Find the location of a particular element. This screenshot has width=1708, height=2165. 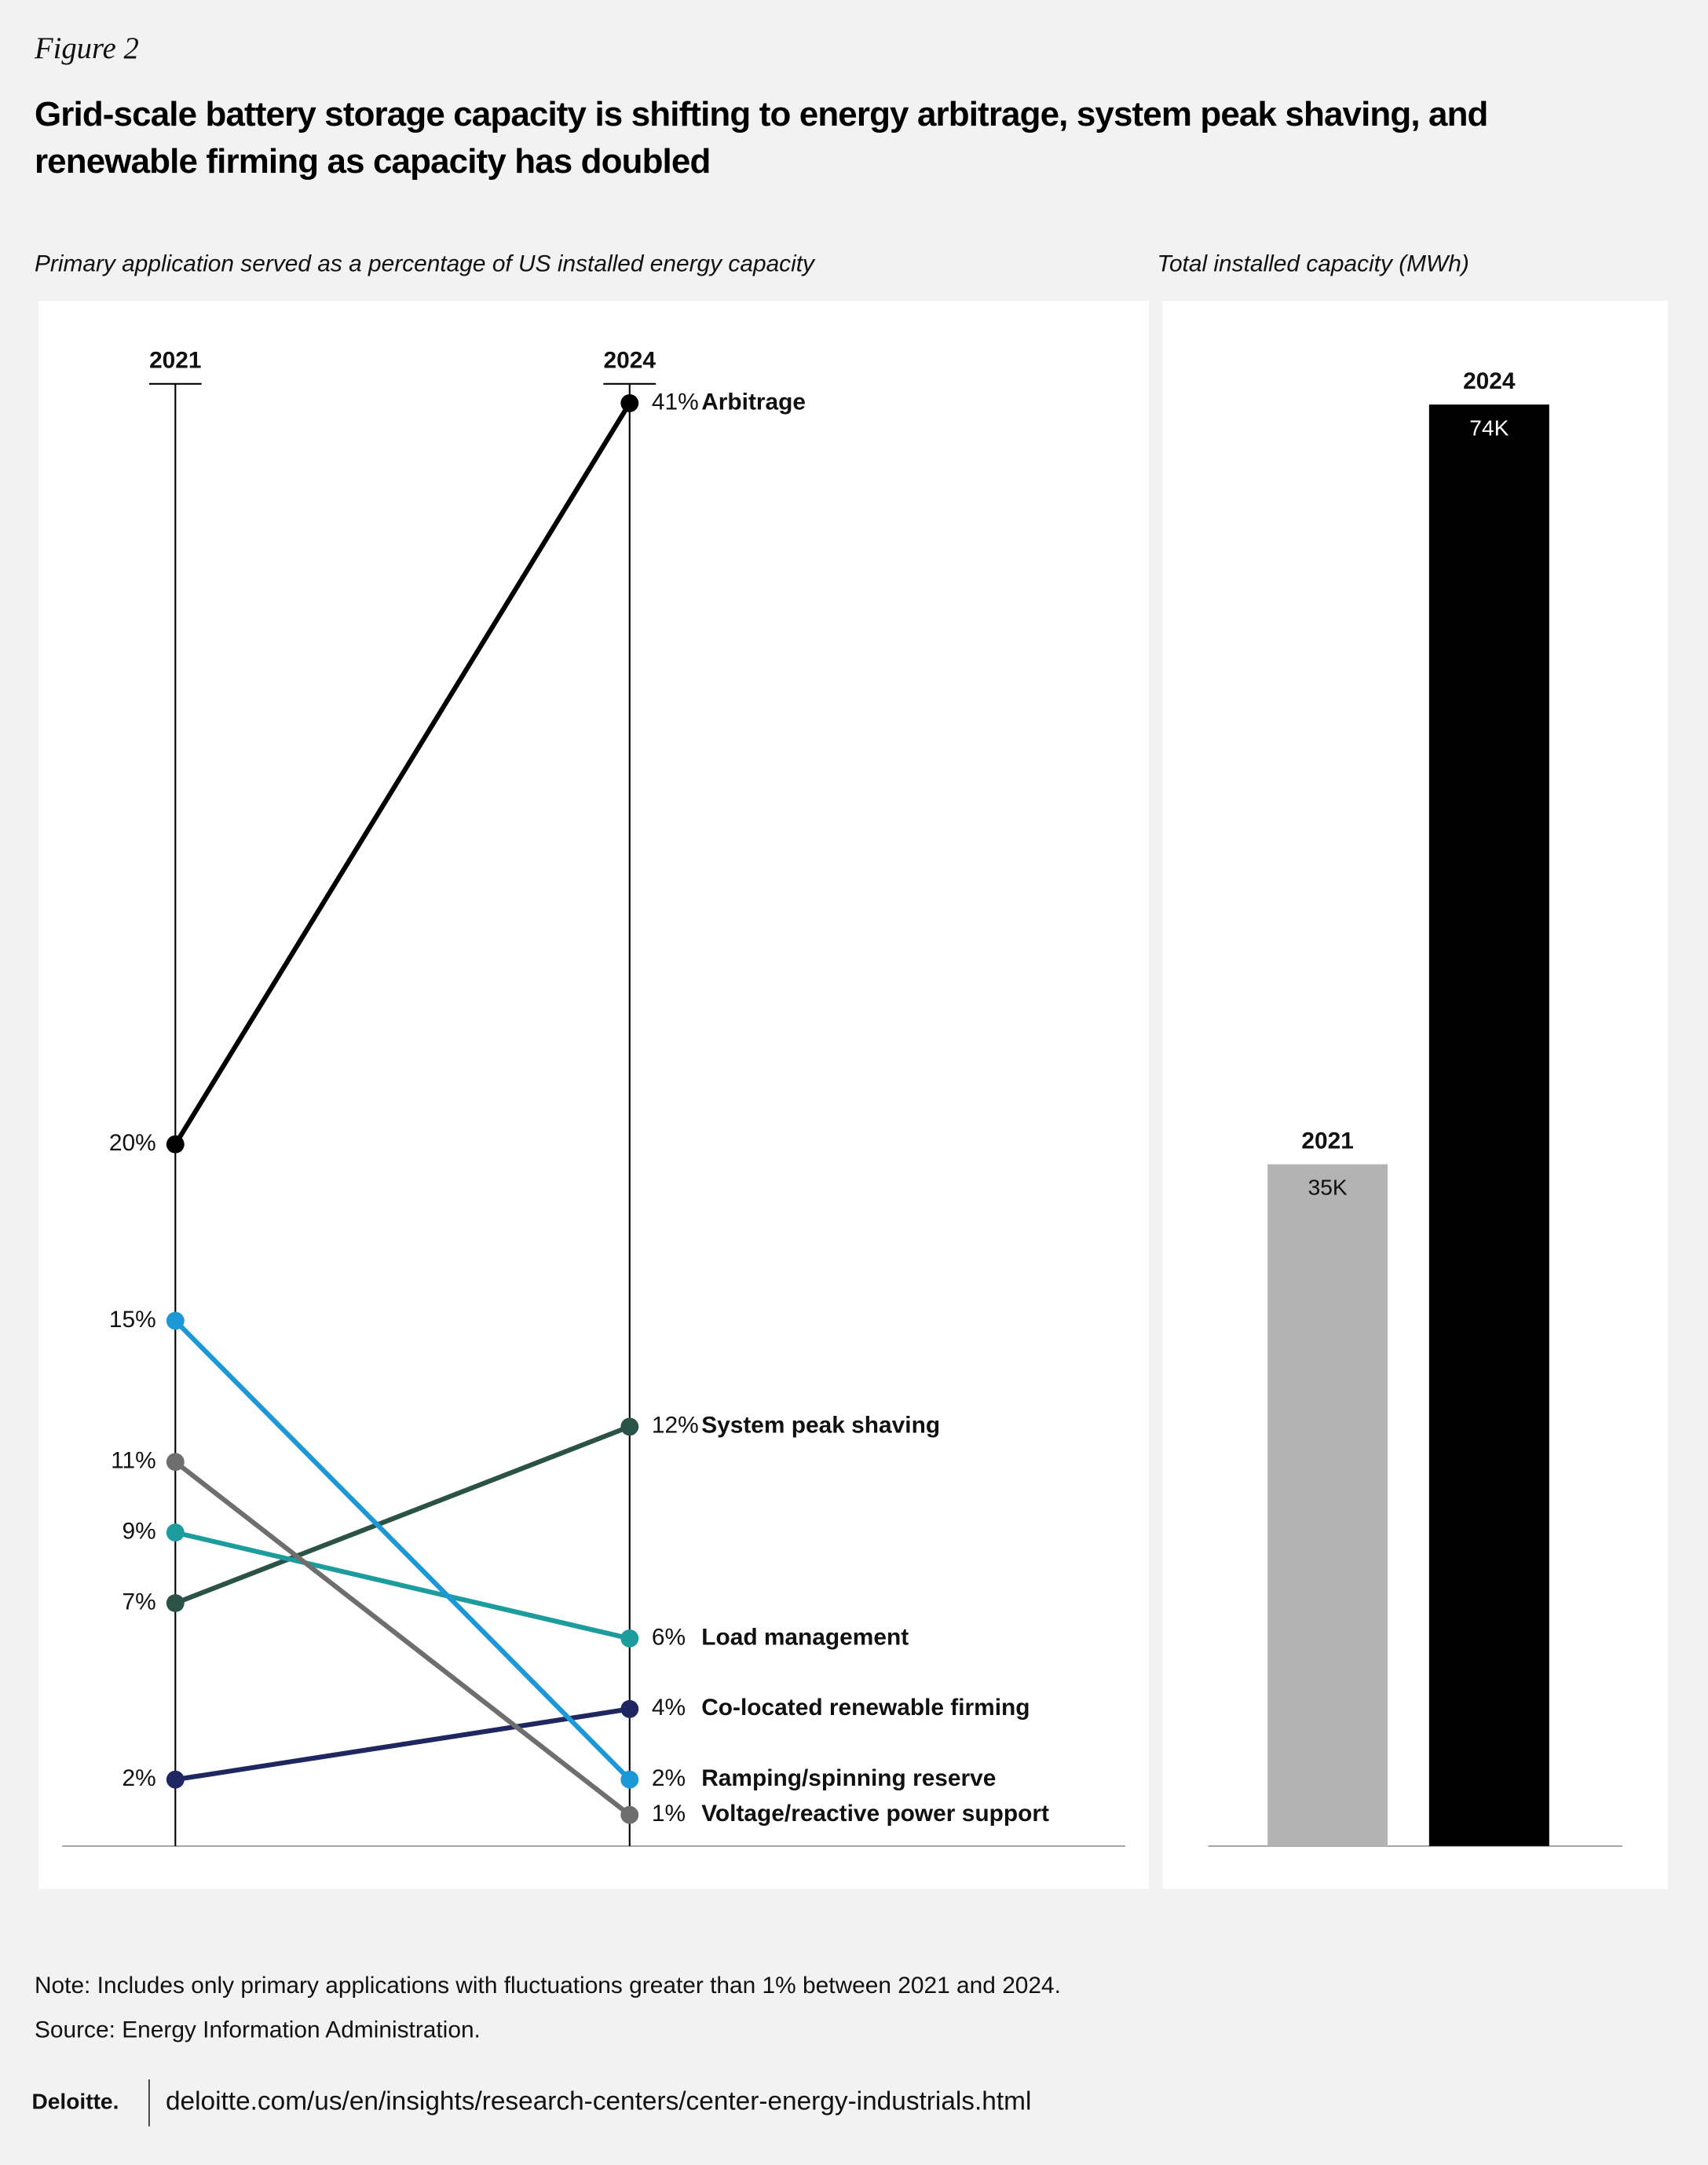

bar-category: 2024 is located at coordinates (1489, 381).